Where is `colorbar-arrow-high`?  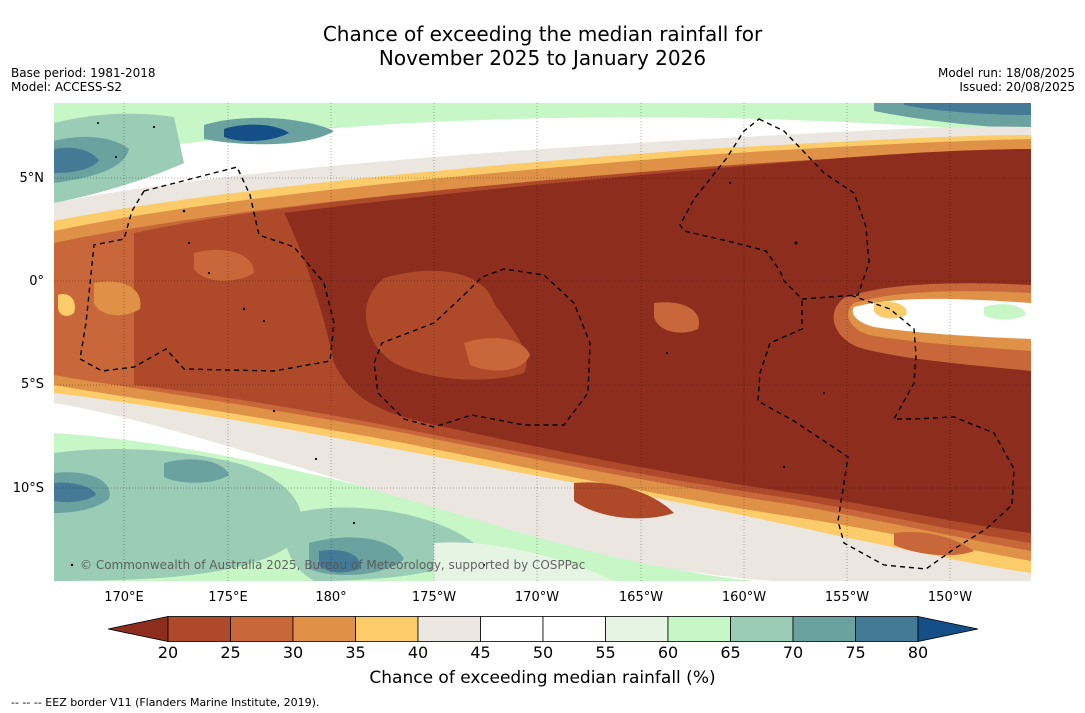 colorbar-arrow-high is located at coordinates (948, 629).